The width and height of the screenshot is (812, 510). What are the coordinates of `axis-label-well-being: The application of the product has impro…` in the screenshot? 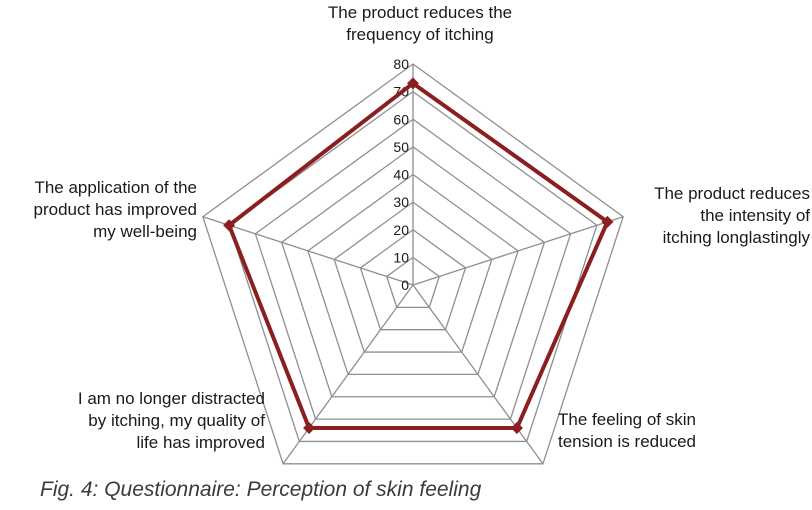 It's located at (115, 209).